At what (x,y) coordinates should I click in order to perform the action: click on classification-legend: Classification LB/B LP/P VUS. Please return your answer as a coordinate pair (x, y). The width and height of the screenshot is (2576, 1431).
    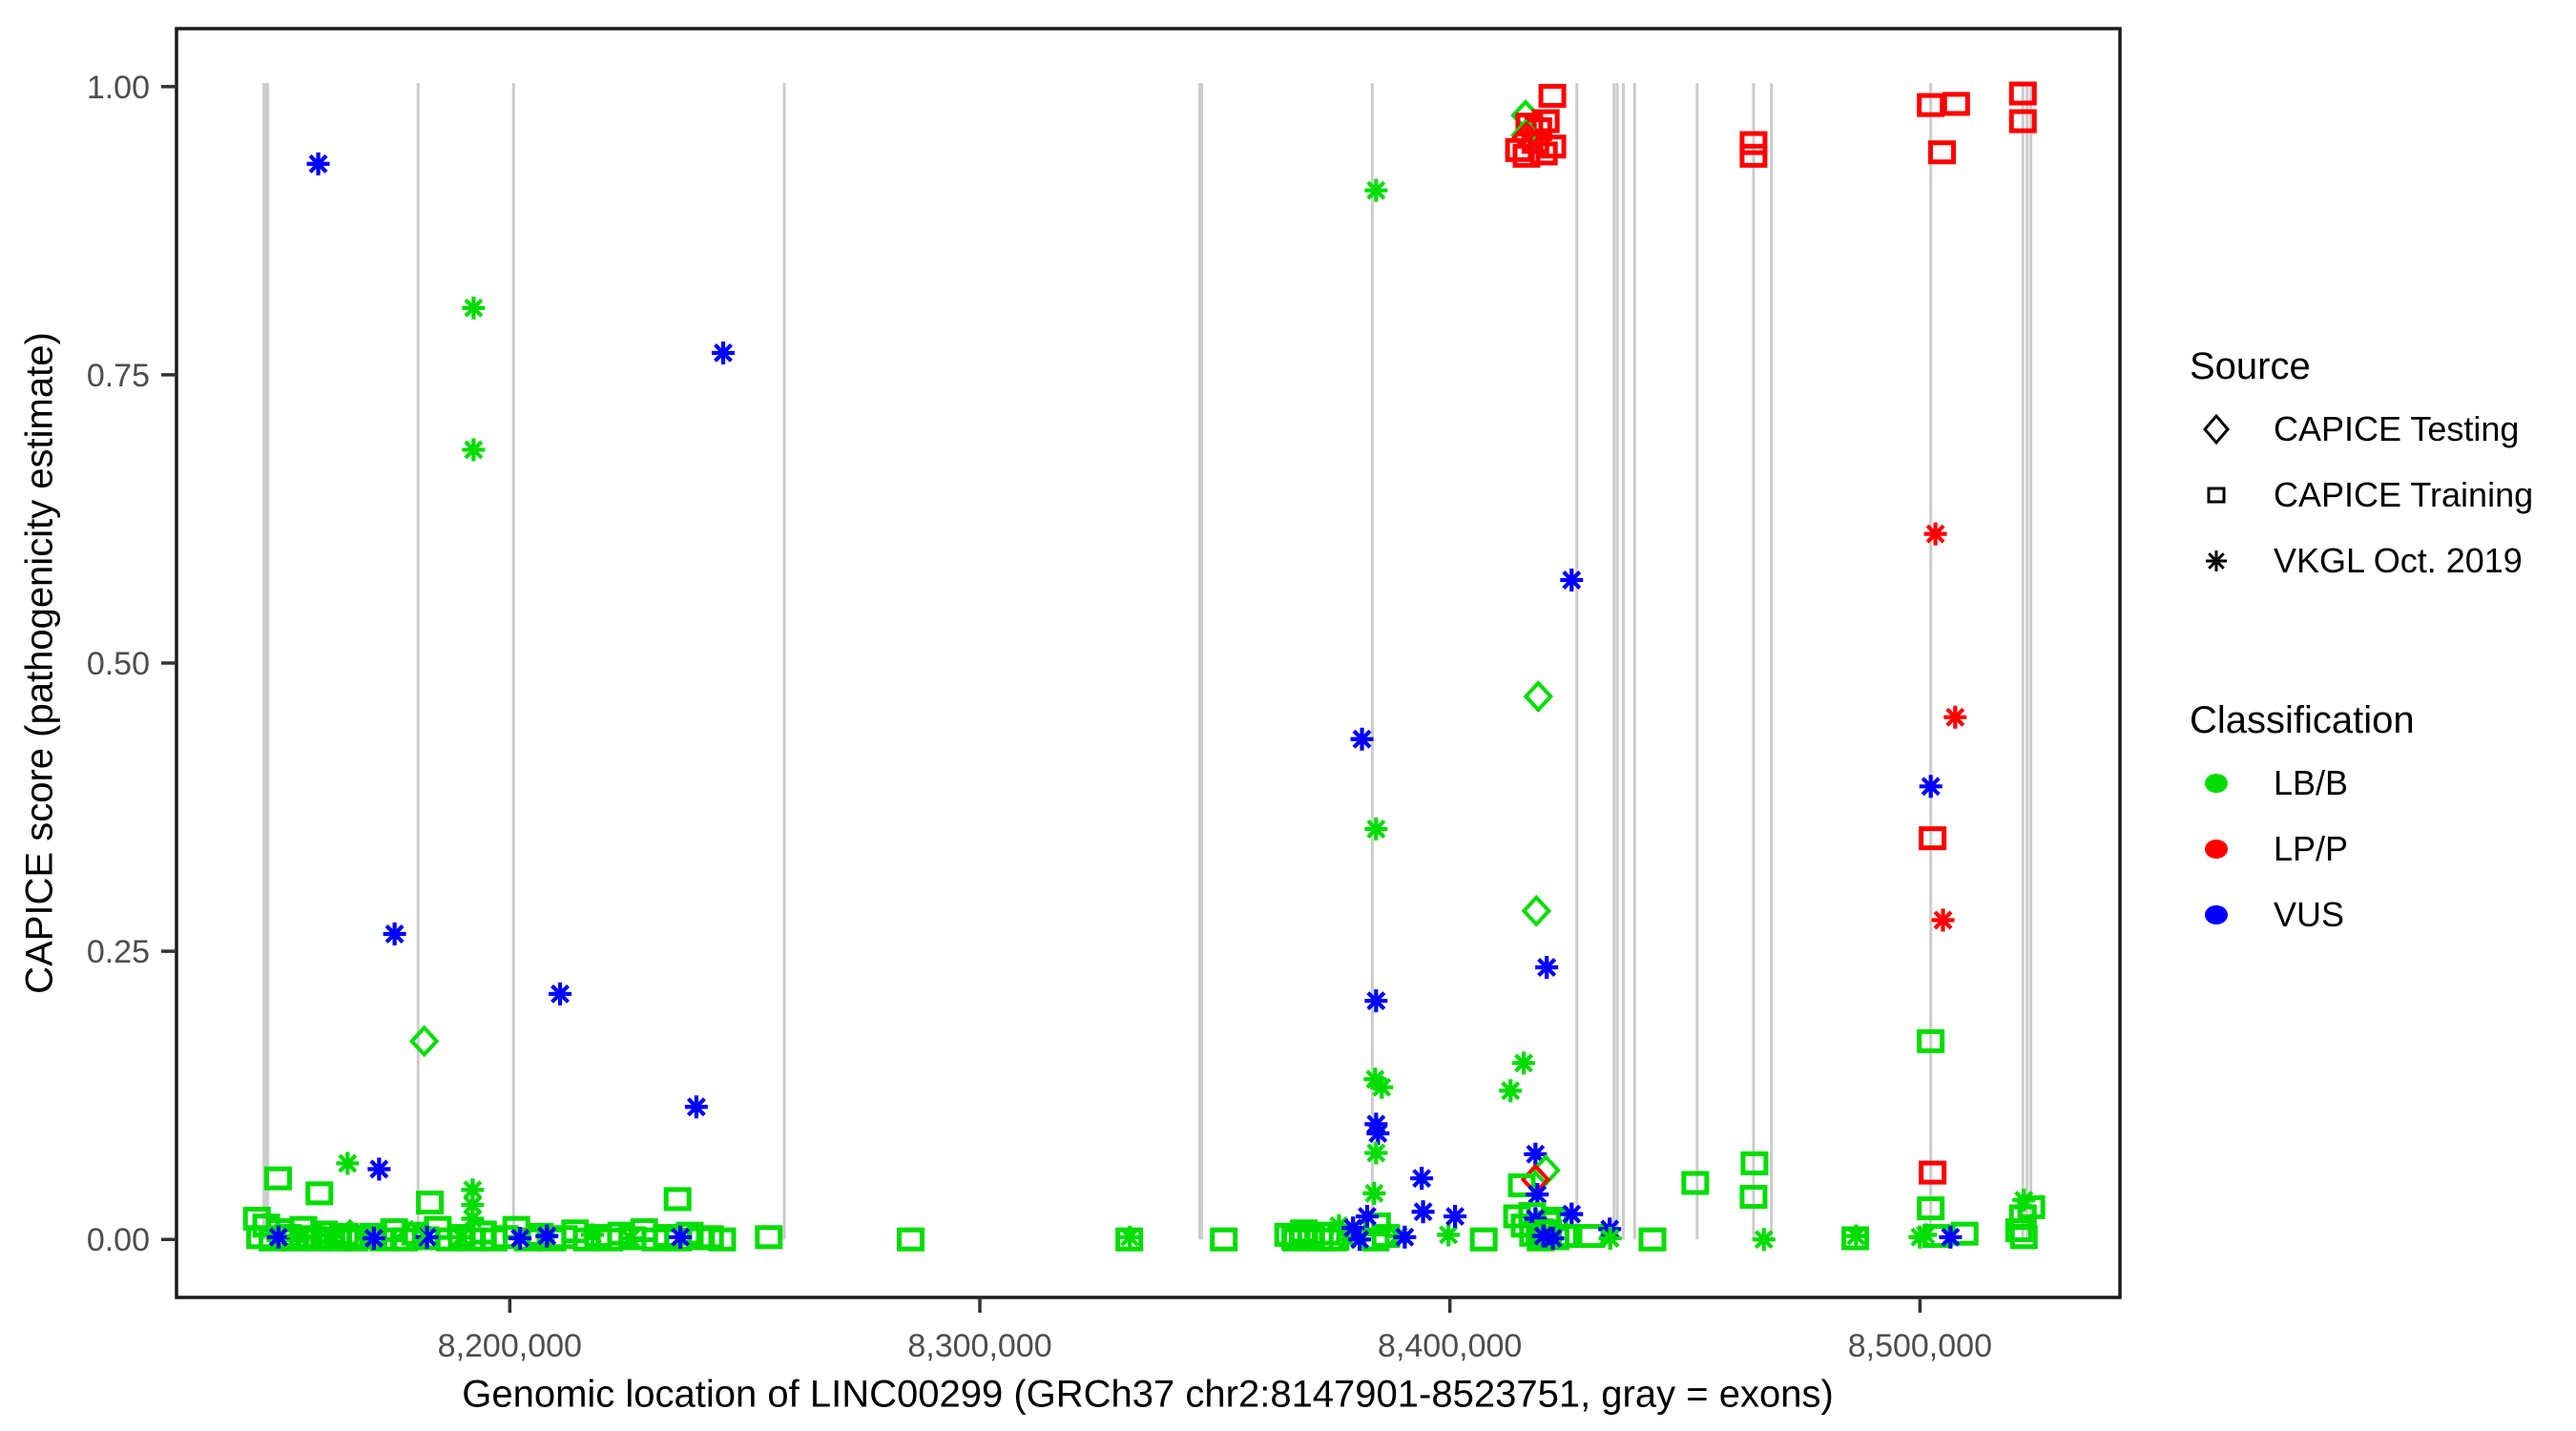
    Looking at the image, I should click on (2380, 823).